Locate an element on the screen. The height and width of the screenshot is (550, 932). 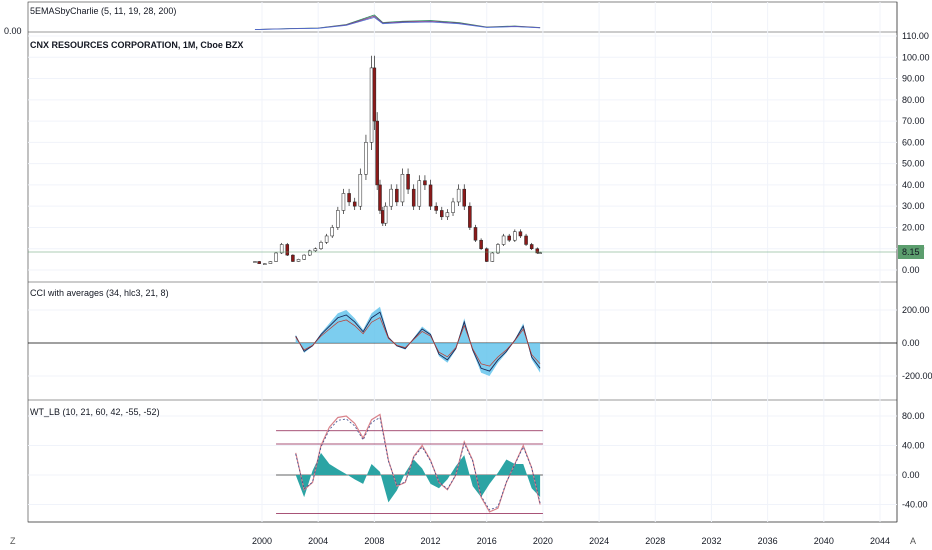
price-tick-label: 20.00 is located at coordinates (913, 227).